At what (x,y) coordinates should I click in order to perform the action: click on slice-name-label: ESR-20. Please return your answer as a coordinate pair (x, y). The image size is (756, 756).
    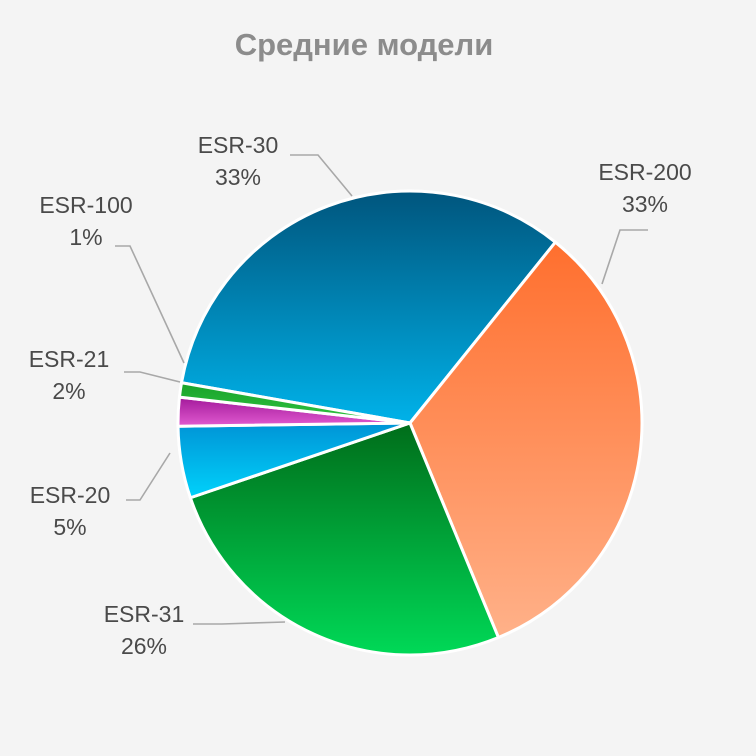
    Looking at the image, I should click on (70, 495).